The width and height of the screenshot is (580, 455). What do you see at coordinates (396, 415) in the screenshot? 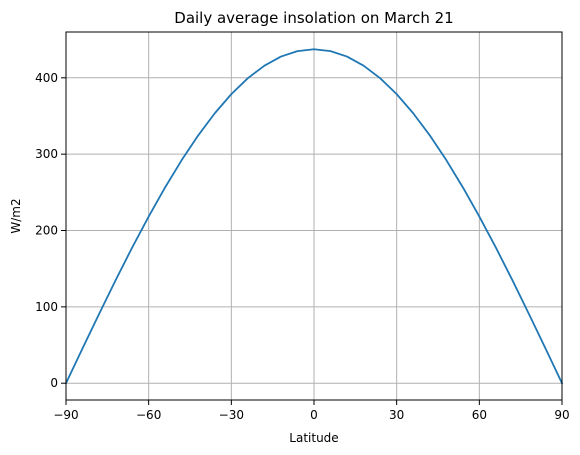
I see `x-tick-label: 30` at bounding box center [396, 415].